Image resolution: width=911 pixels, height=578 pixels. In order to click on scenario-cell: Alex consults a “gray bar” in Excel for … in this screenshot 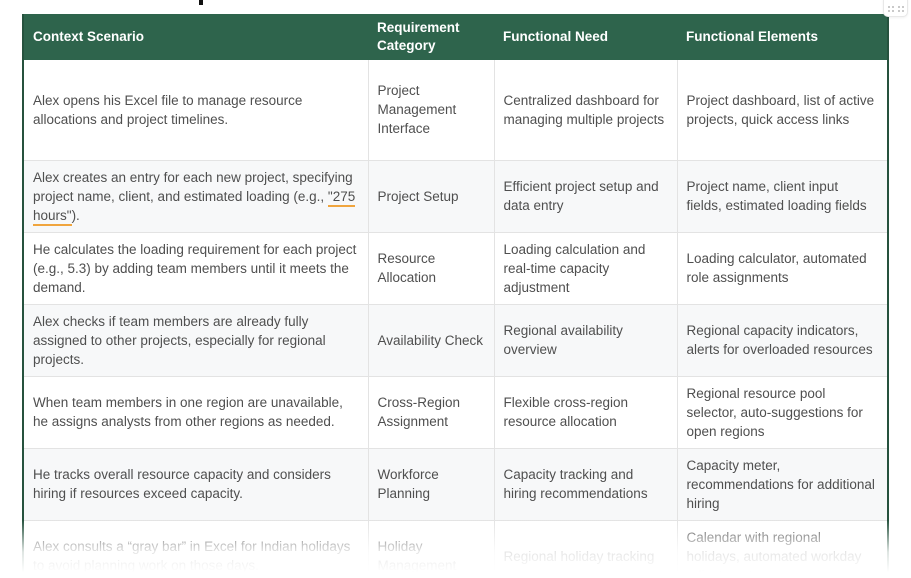, I will do `click(196, 548)`.